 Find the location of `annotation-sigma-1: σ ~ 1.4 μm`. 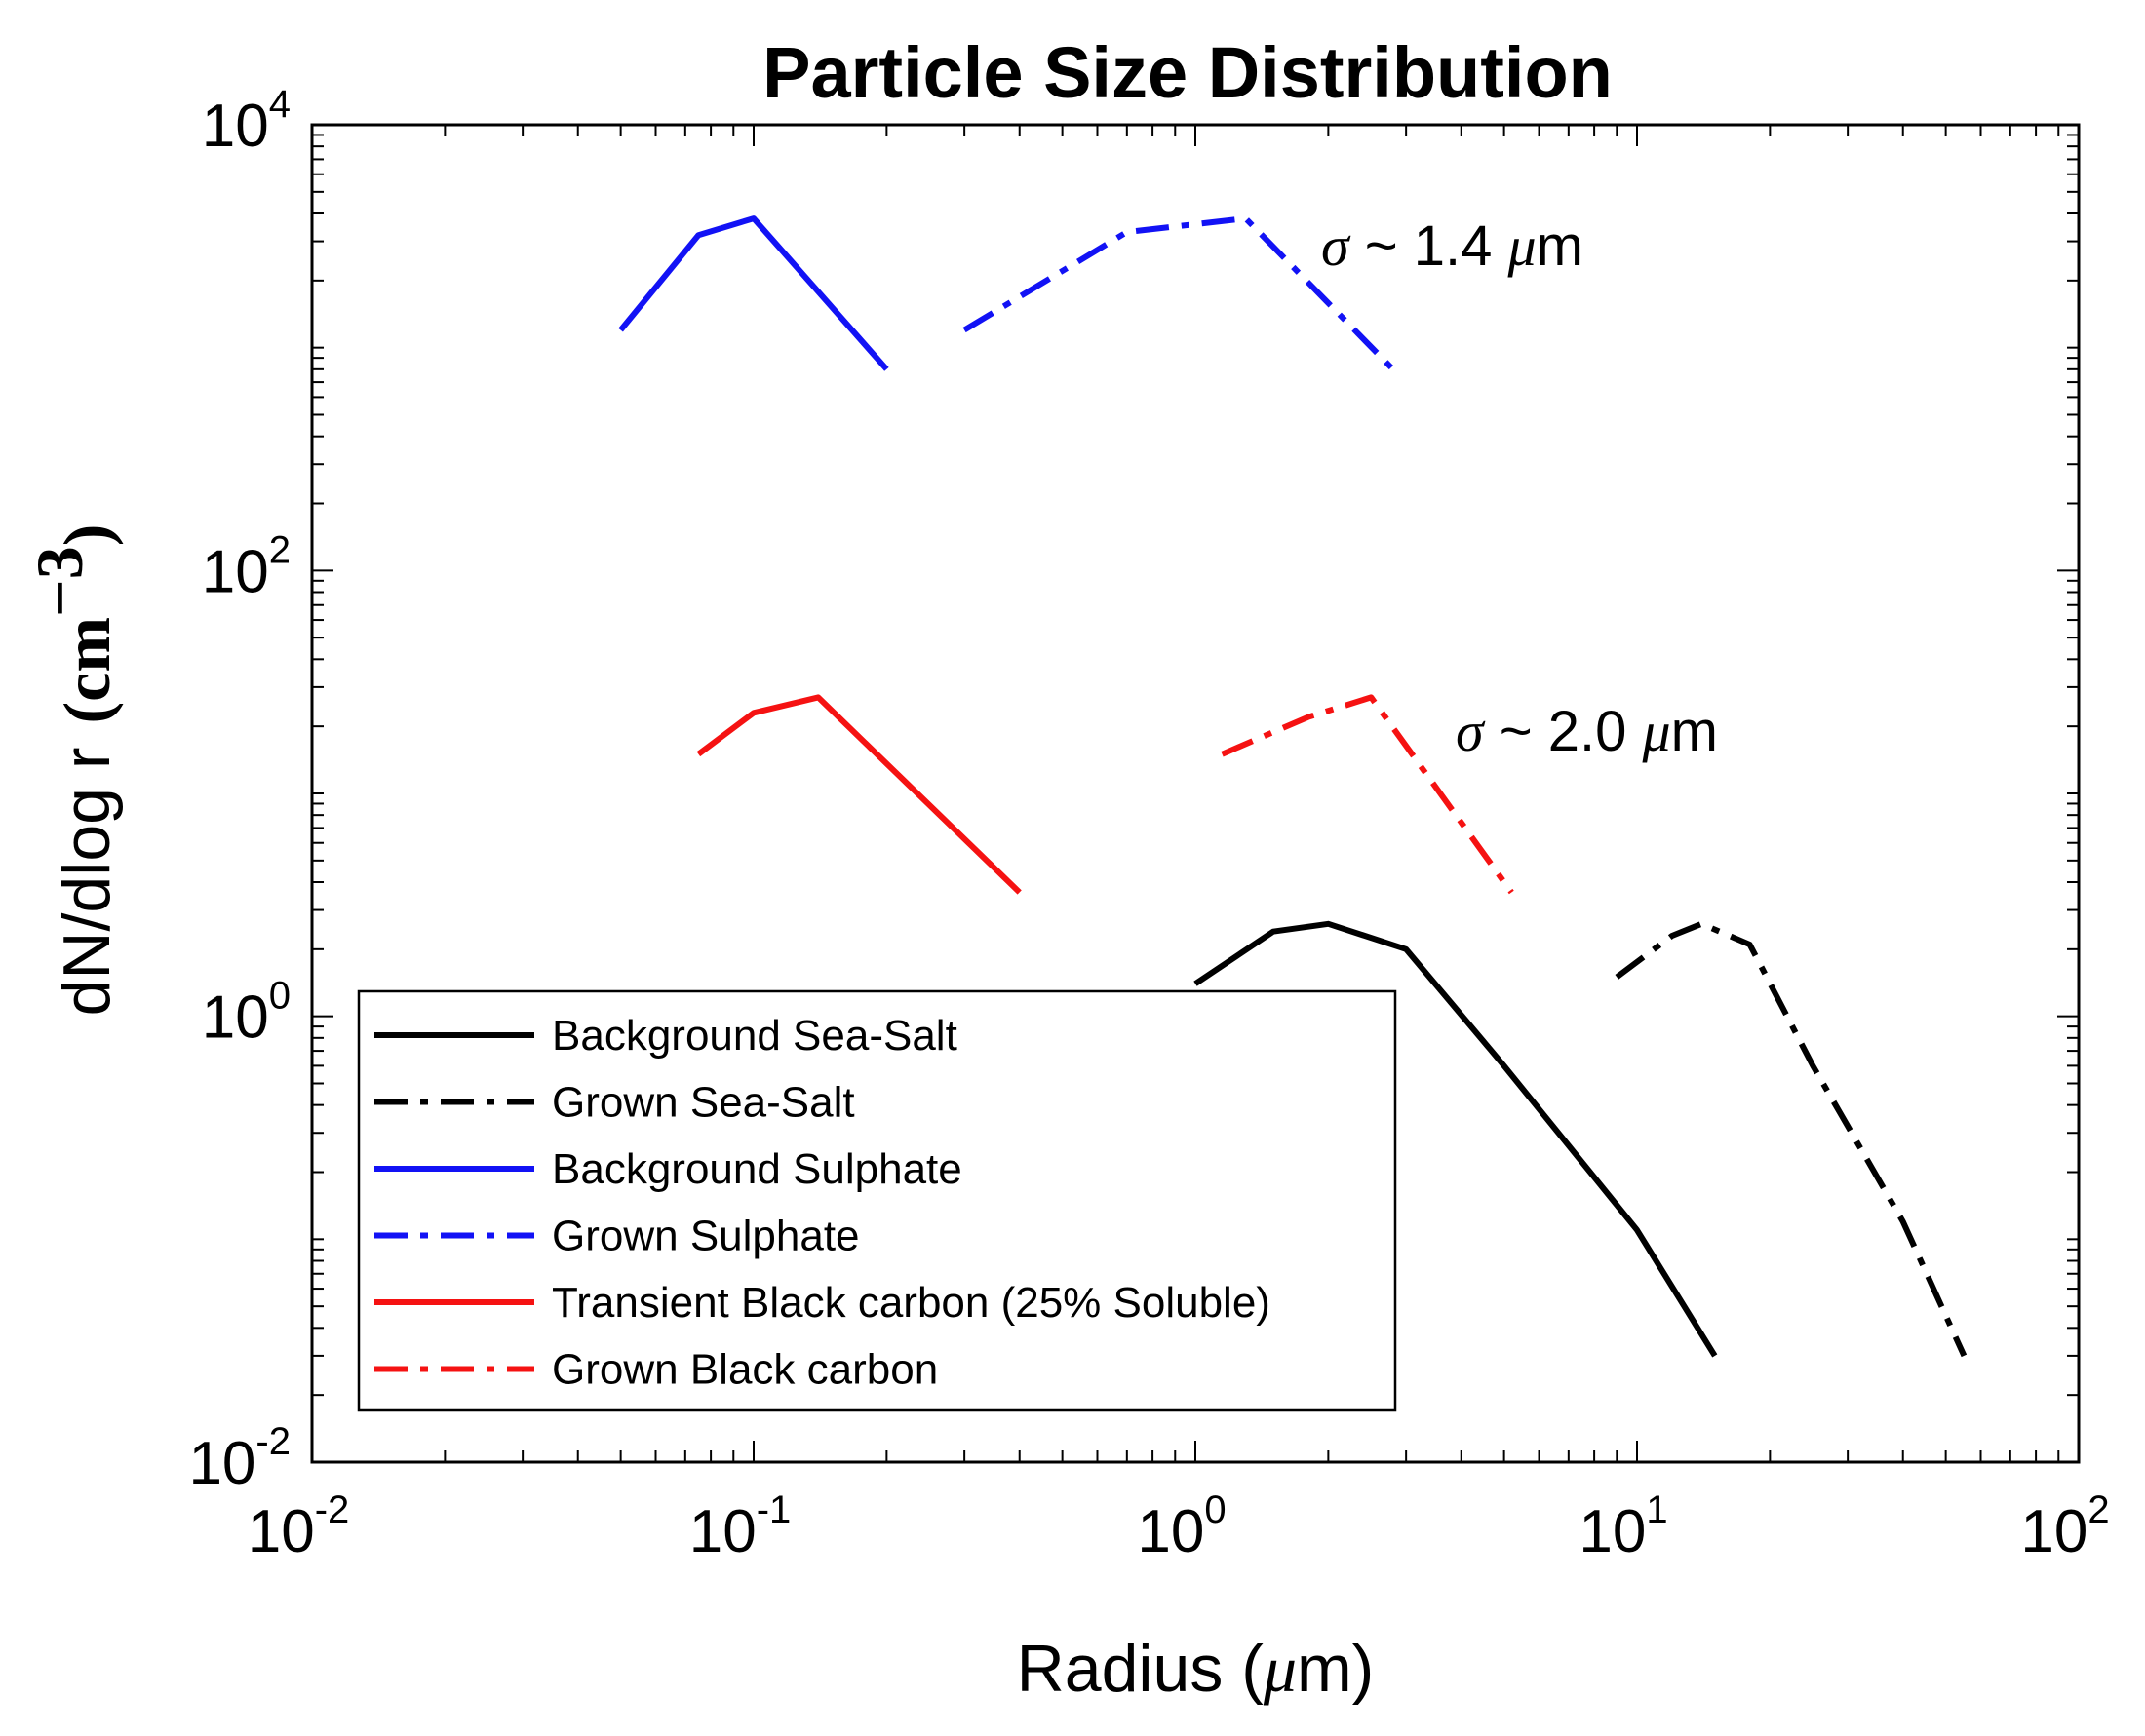

annotation-sigma-1: σ ~ 1.4 μm is located at coordinates (1452, 246).